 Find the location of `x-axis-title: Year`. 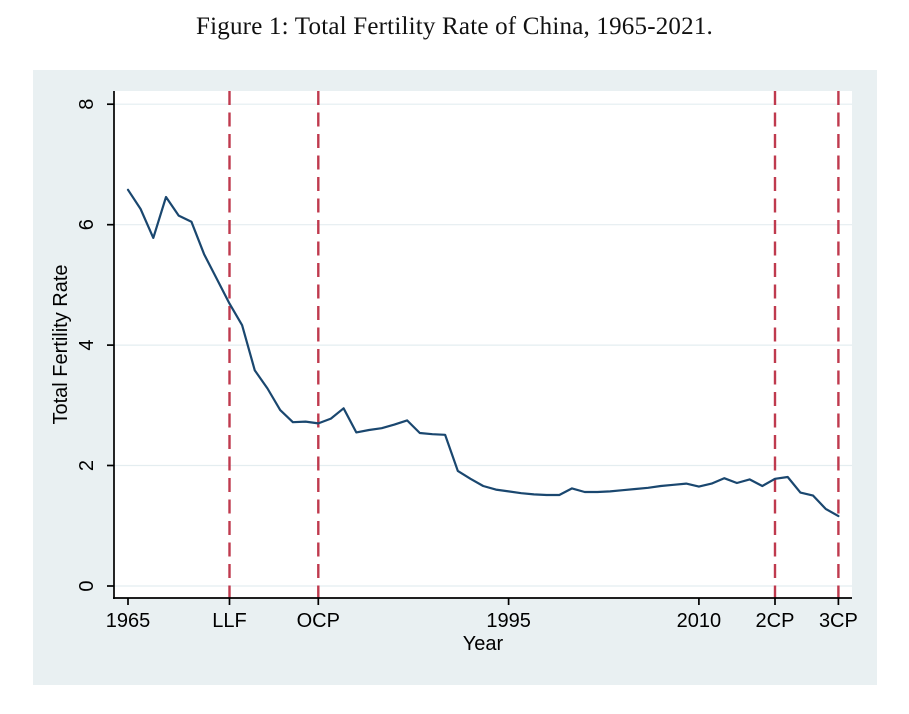

x-axis-title: Year is located at coordinates (483, 644).